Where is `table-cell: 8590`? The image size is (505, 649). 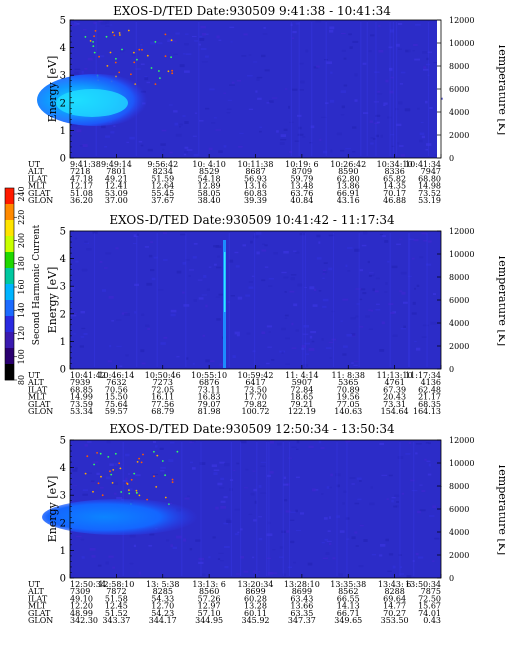 table-cell: 8590 is located at coordinates (348, 171).